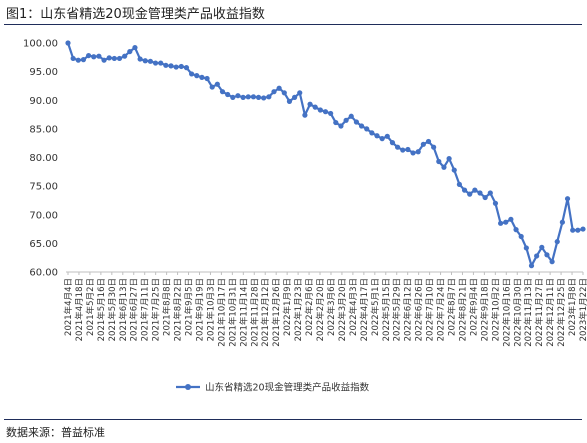  Describe the element at coordinates (43, 215) in the screenshot. I see `y-tick-label: 70.00` at that location.